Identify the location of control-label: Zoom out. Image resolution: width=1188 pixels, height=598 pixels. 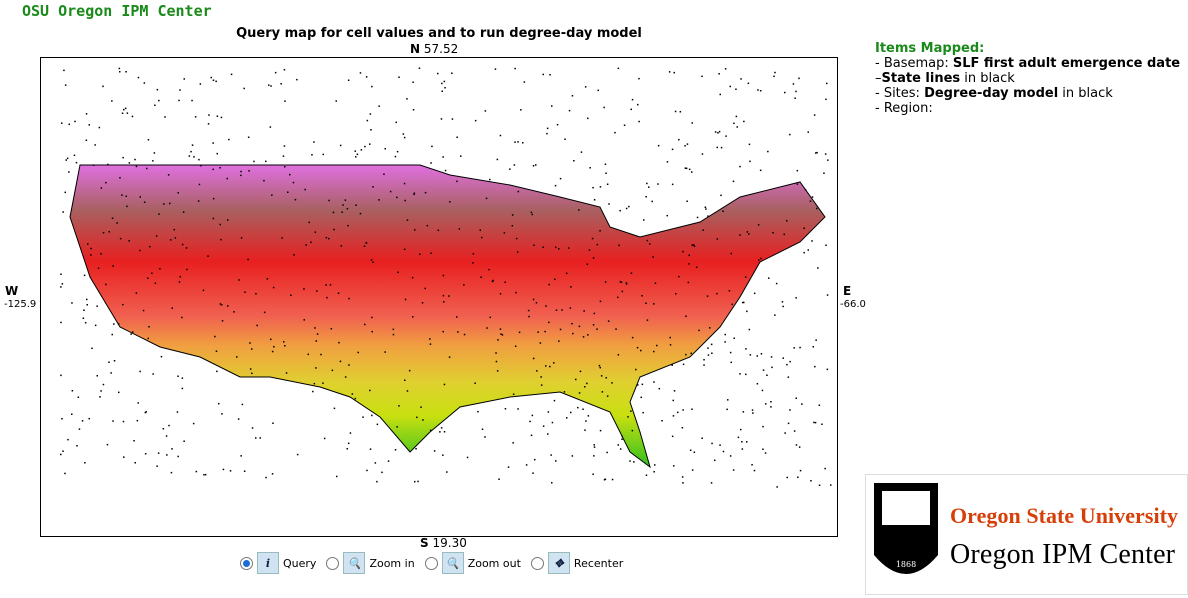
(494, 563).